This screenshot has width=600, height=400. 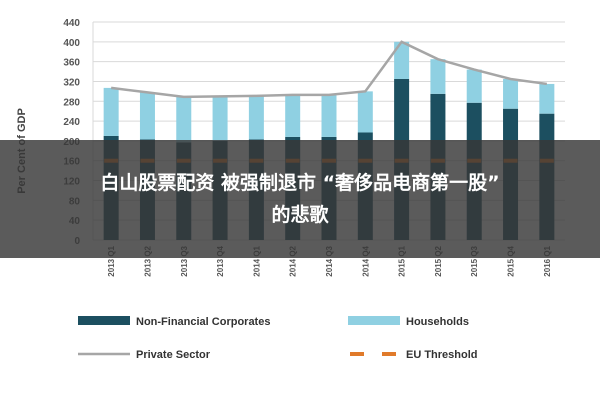 What do you see at coordinates (438, 260) in the screenshot?
I see `x-tick-label: 2015 Q2` at bounding box center [438, 260].